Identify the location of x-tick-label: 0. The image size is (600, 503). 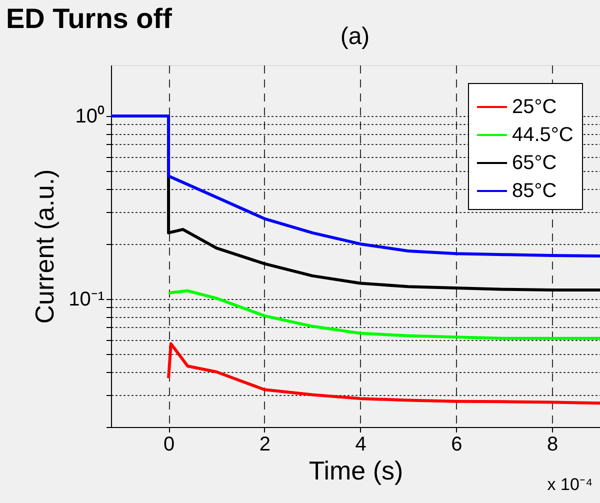
(169, 445).